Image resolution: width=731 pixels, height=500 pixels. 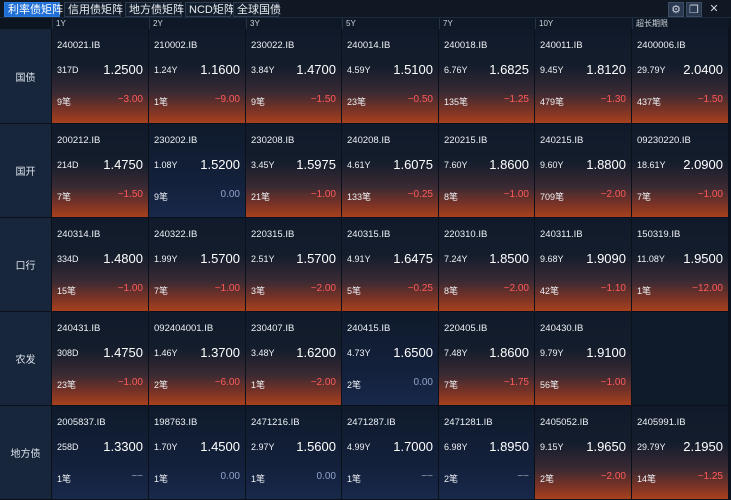 What do you see at coordinates (68, 165) in the screenshot?
I see `remaining-term: 214D` at bounding box center [68, 165].